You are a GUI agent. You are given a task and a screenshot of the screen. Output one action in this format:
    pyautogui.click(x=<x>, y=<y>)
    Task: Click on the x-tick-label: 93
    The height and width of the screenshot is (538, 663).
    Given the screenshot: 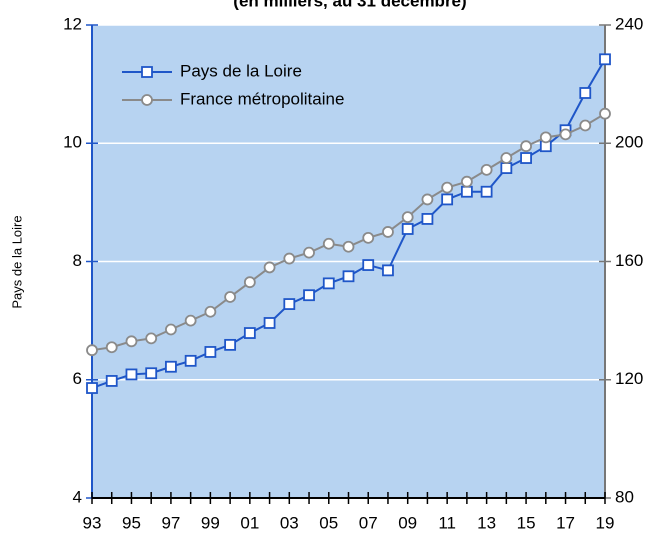 What is the action you would take?
    pyautogui.click(x=92, y=522)
    